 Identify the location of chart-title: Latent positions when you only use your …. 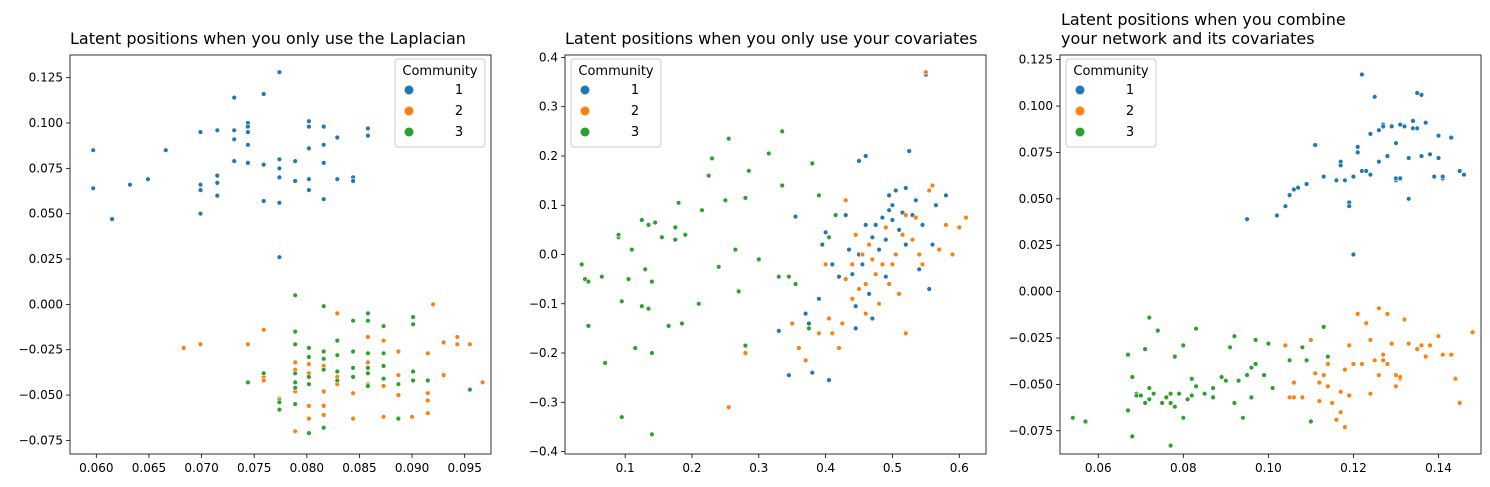
(771, 38).